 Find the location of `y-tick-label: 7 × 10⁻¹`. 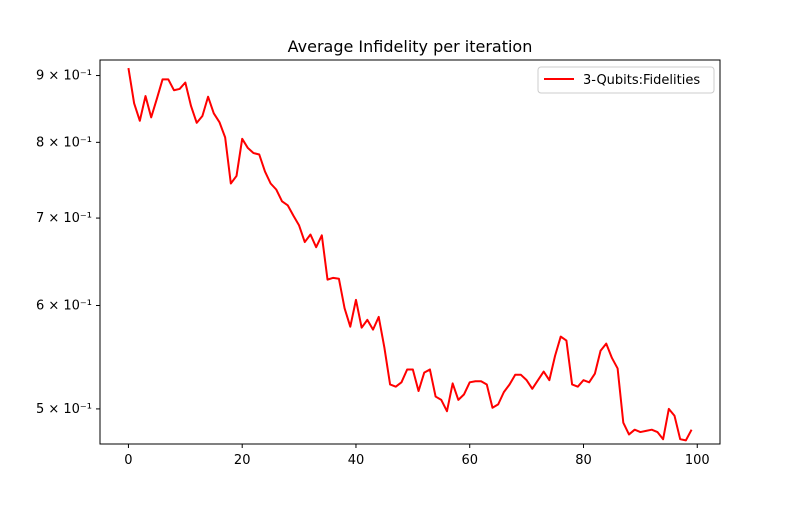

y-tick-label: 7 × 10⁻¹ is located at coordinates (64, 218).